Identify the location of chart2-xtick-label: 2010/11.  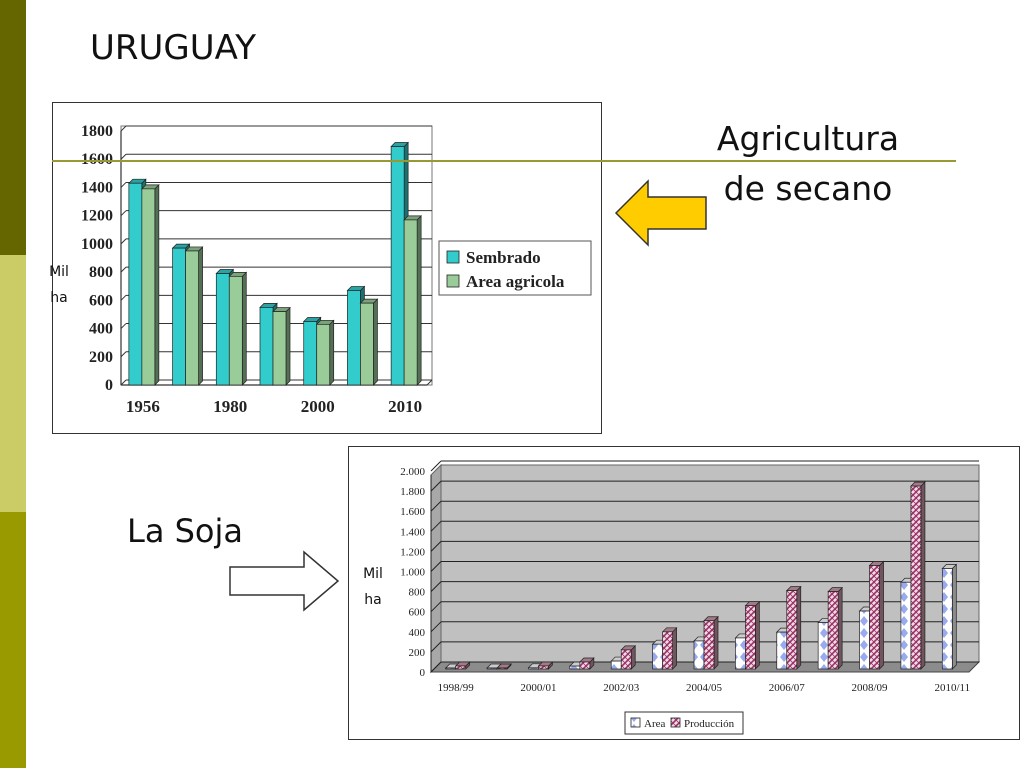
(952, 688).